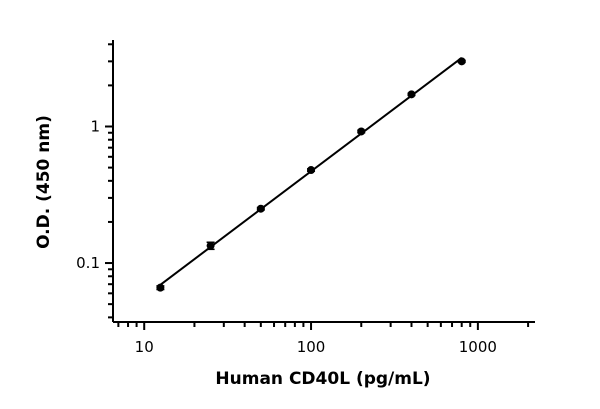 Image resolution: width=600 pixels, height=409 pixels. What do you see at coordinates (44, 182) in the screenshot?
I see `y-axis-title: O.D. (450 nm)` at bounding box center [44, 182].